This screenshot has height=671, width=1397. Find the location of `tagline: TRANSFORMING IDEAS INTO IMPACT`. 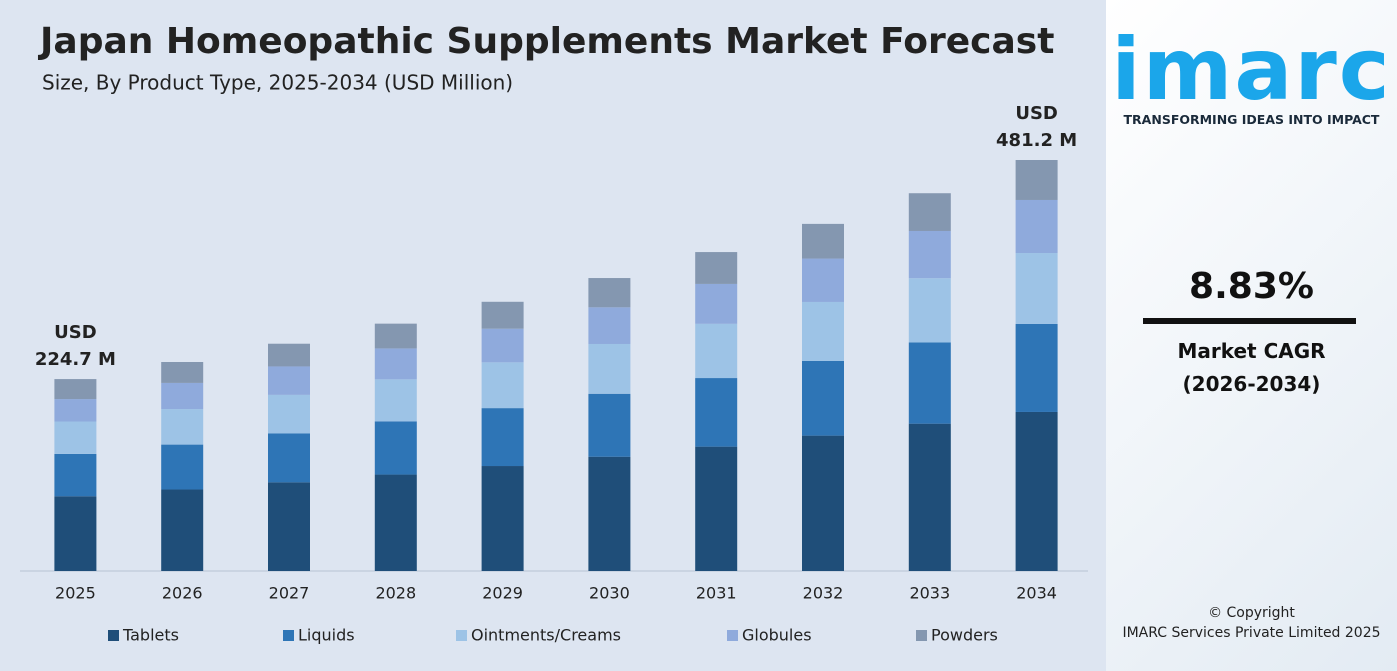

tagline: TRANSFORMING IDEAS INTO IMPACT is located at coordinates (1251, 119).